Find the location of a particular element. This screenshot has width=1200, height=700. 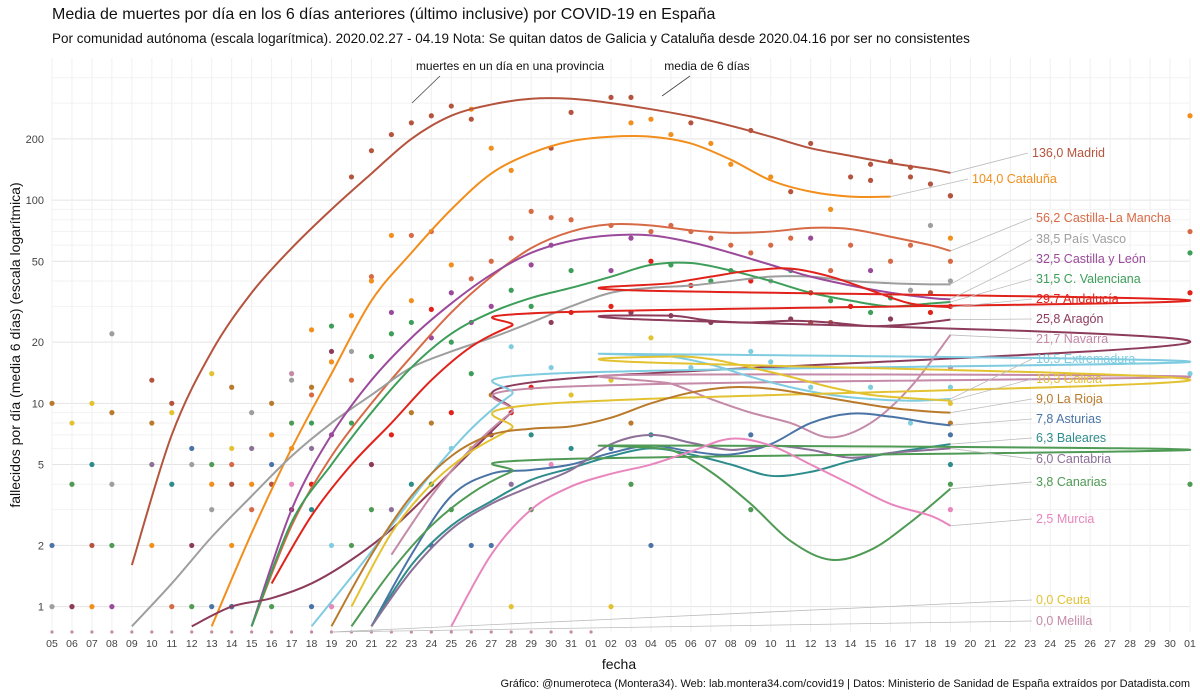

x-tick-label: 21 is located at coordinates (372, 644).